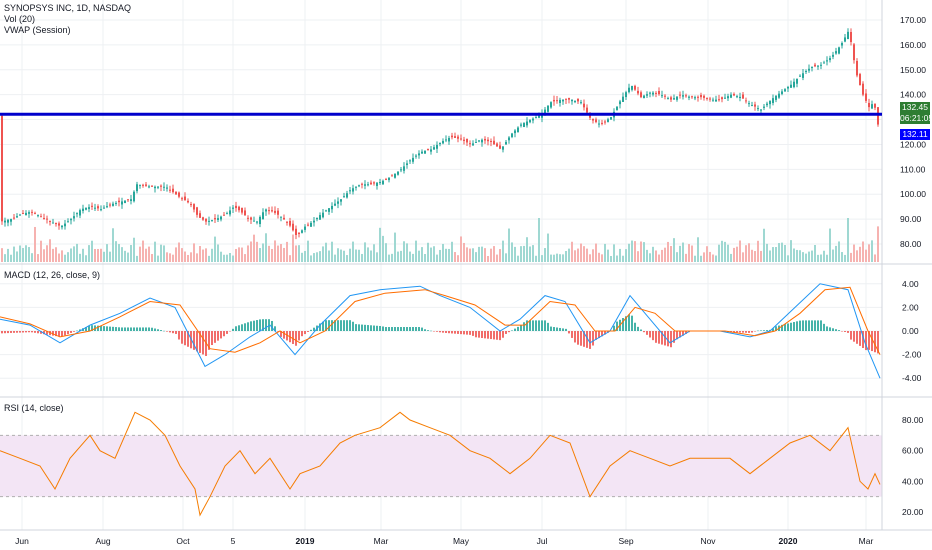 The image size is (932, 550). I want to click on price-tick-label: 110.00, so click(913, 169).